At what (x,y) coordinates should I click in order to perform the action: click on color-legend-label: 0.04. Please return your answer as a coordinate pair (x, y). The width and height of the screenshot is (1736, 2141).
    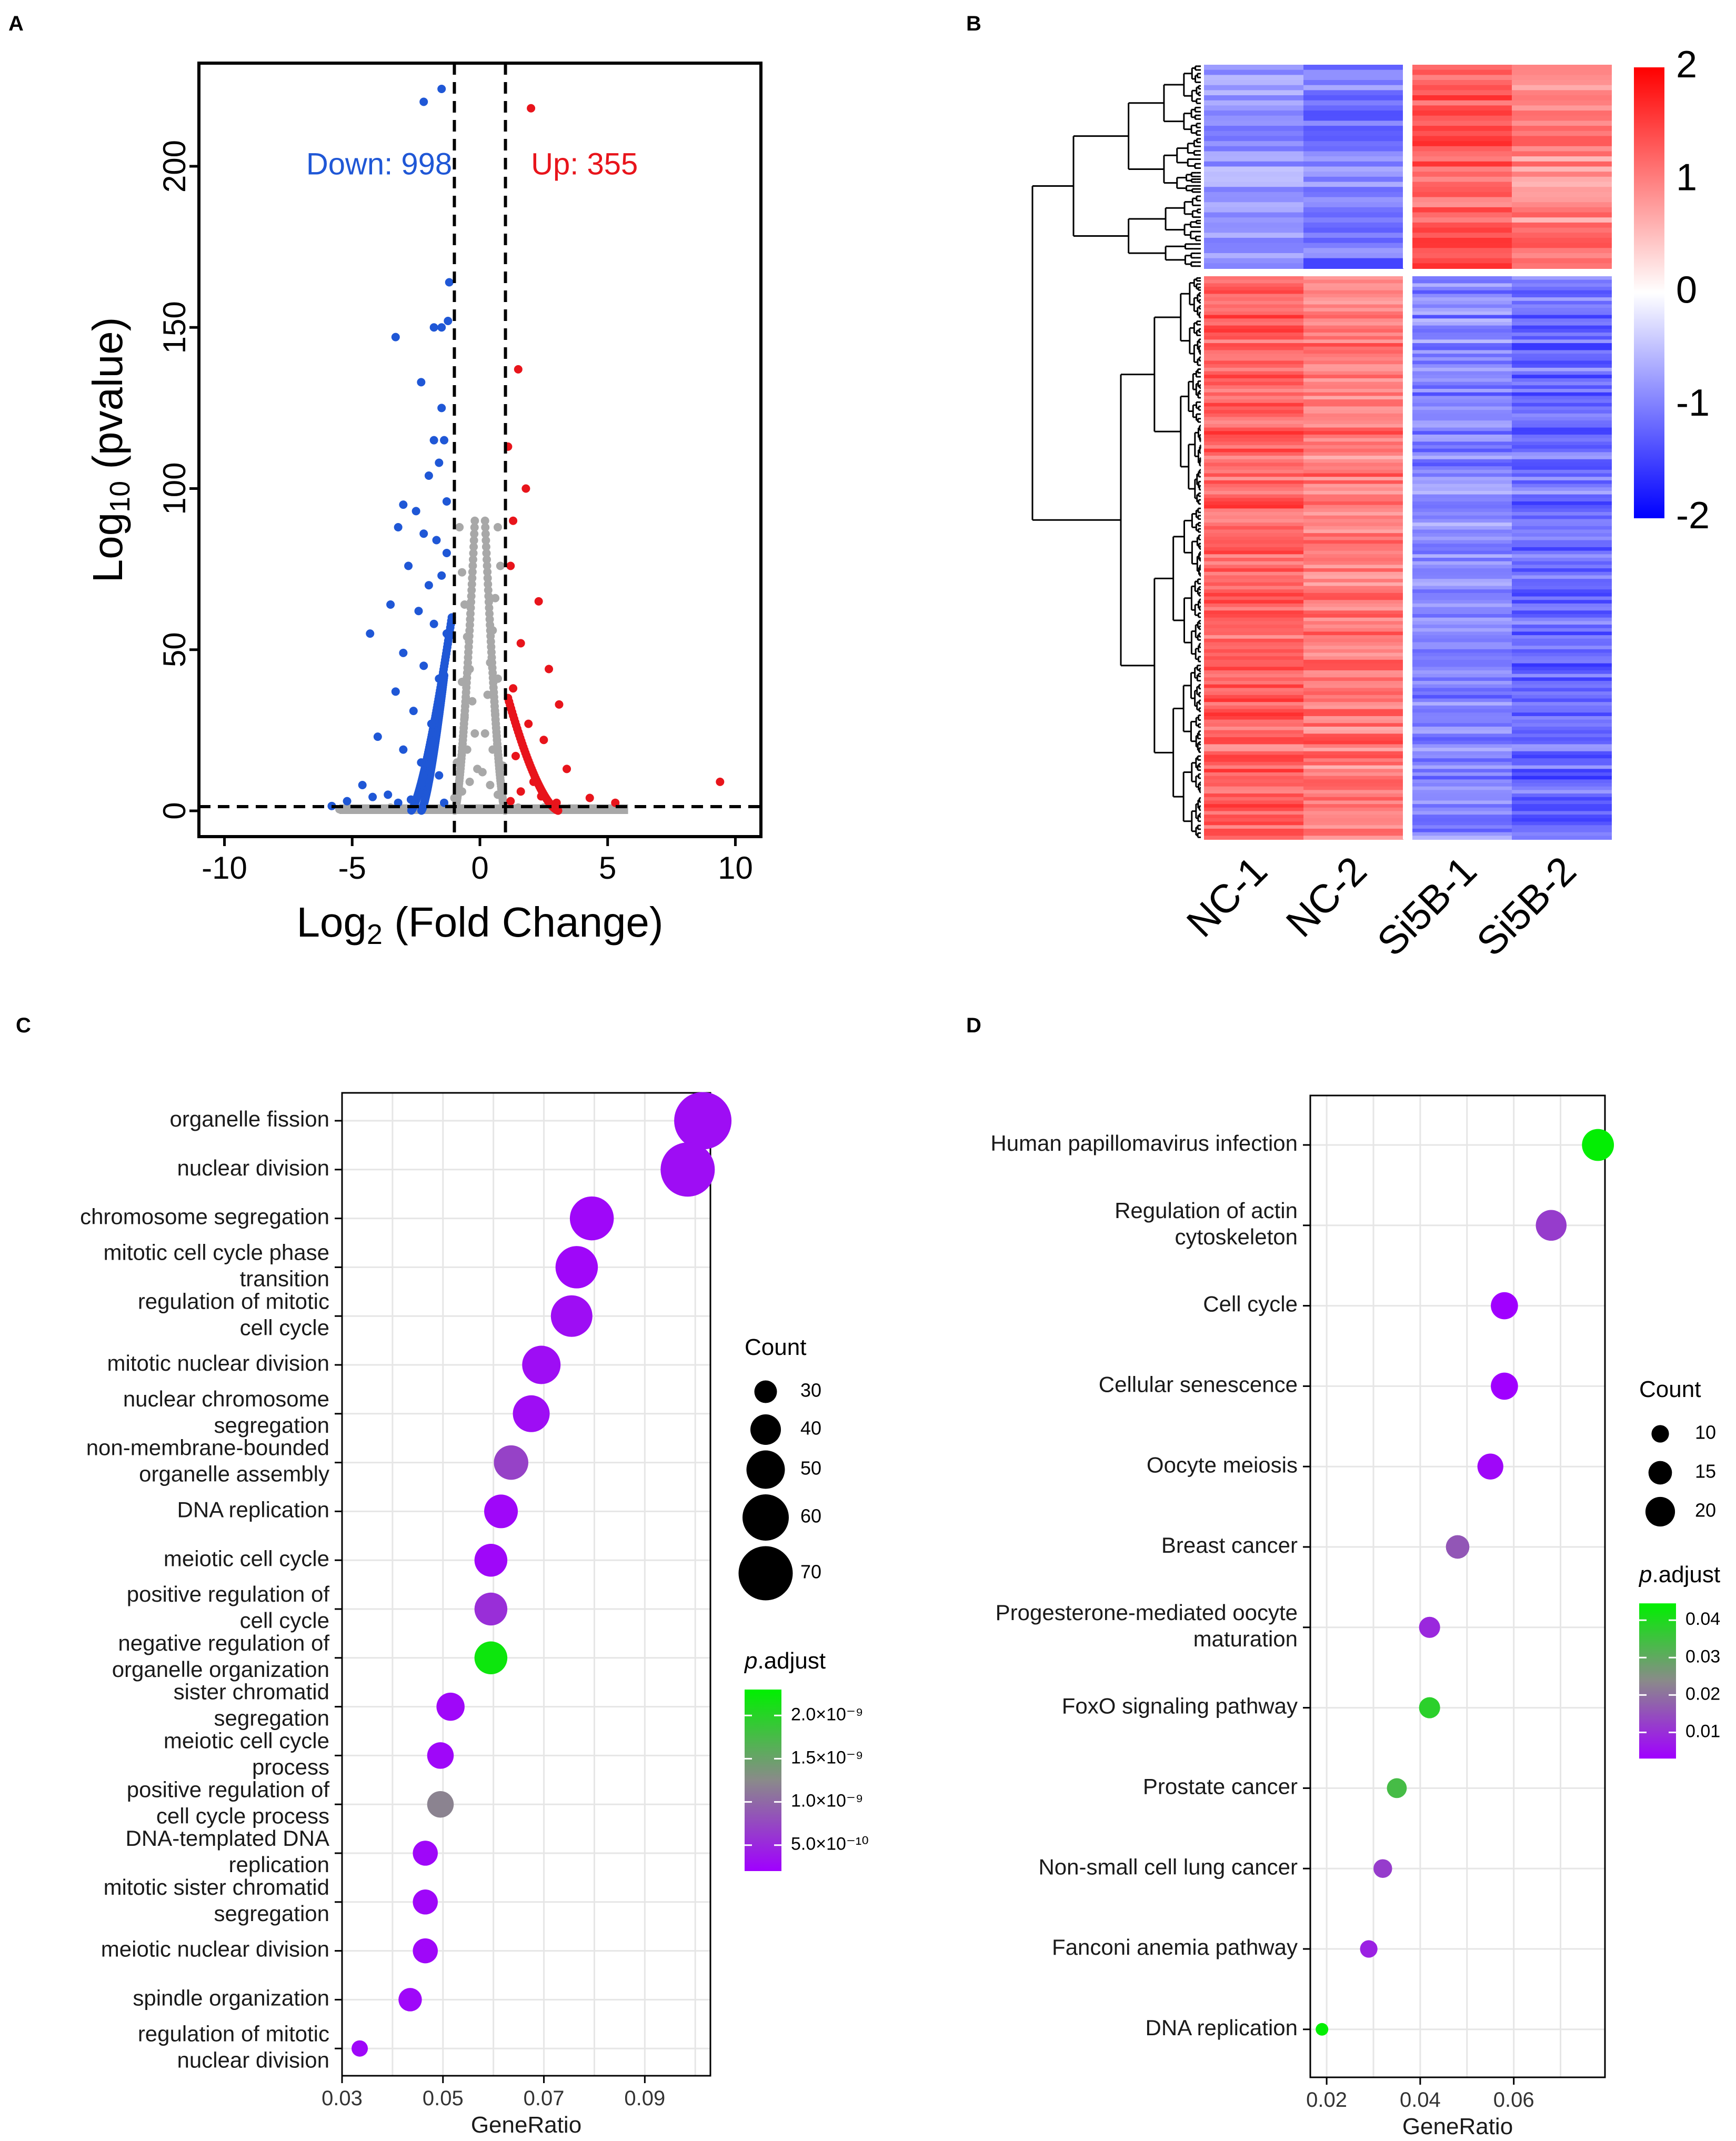
    Looking at the image, I should click on (1702, 1619).